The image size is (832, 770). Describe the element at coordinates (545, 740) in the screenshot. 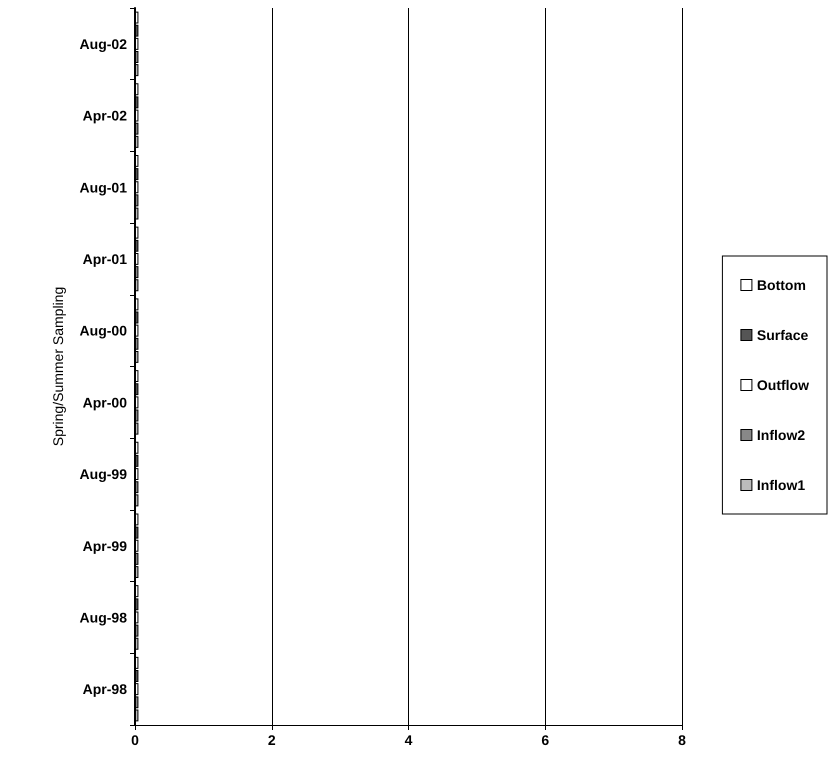

I see `x-tick-label: 6` at that location.